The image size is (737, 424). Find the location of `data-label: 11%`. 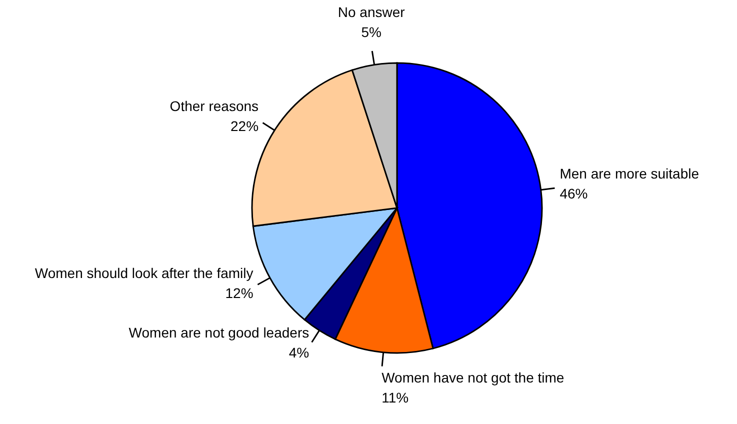

data-label: 11% is located at coordinates (395, 397).